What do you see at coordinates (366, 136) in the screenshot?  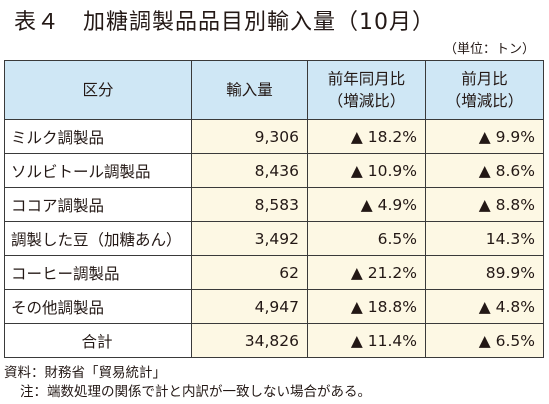 I see `row-yoy: ▲ 18.2%` at bounding box center [366, 136].